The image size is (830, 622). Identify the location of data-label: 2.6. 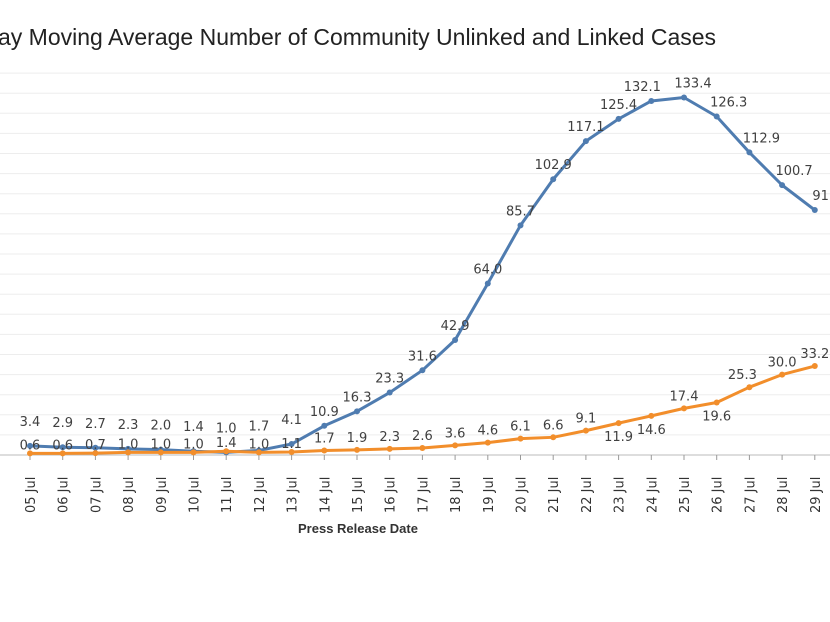
(422, 436).